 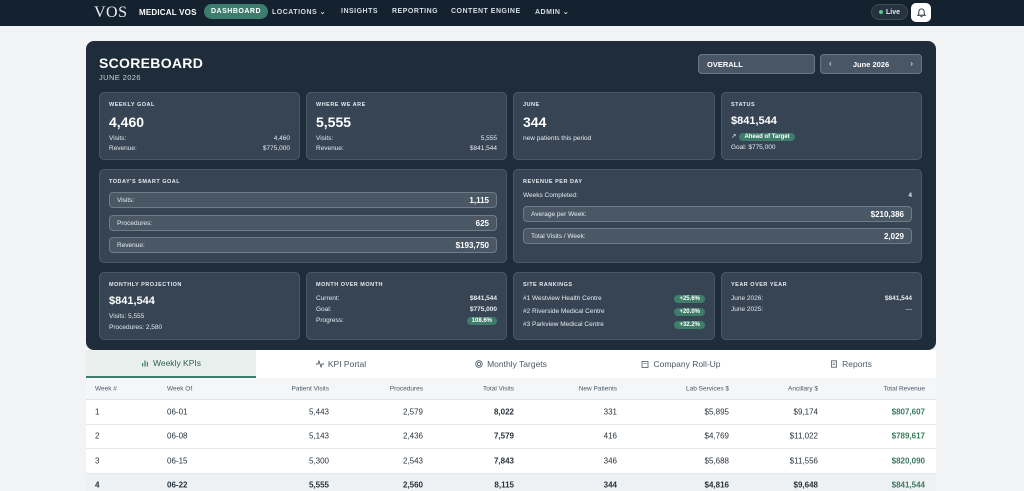 What do you see at coordinates (747, 298) in the screenshot?
I see `yoy-label: June 2026:` at bounding box center [747, 298].